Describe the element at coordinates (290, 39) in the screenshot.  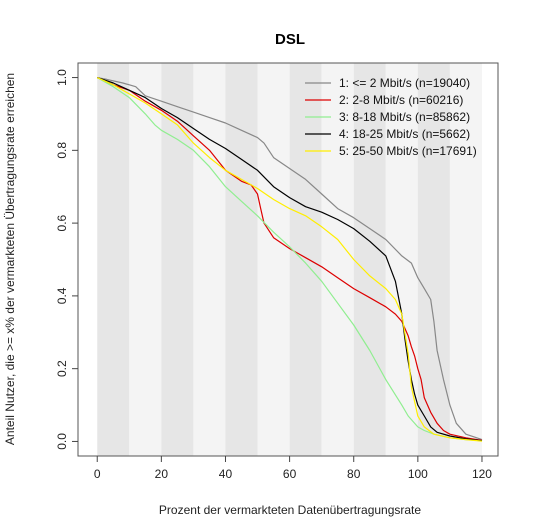
I see `chart-title: DSL` at that location.